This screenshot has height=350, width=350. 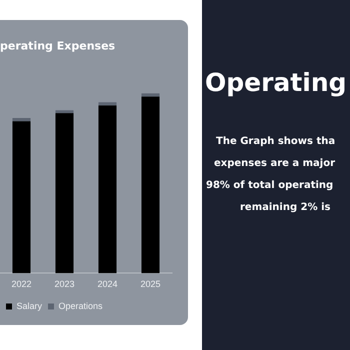 What do you see at coordinates (29, 305) in the screenshot?
I see `legend-label: Salary` at bounding box center [29, 305].